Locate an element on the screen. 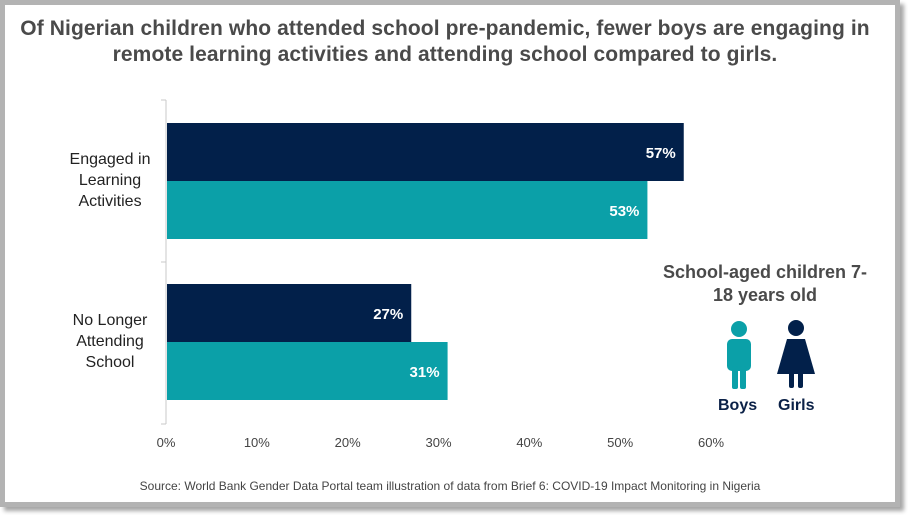  x-tick-label: 10% is located at coordinates (257, 442).